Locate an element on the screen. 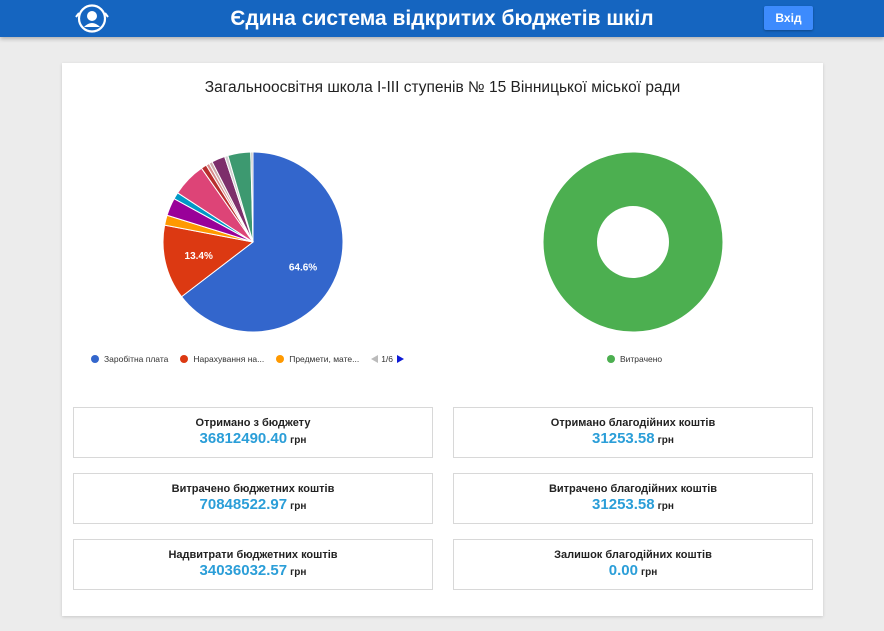  school-logo-icon is located at coordinates (92, 18).